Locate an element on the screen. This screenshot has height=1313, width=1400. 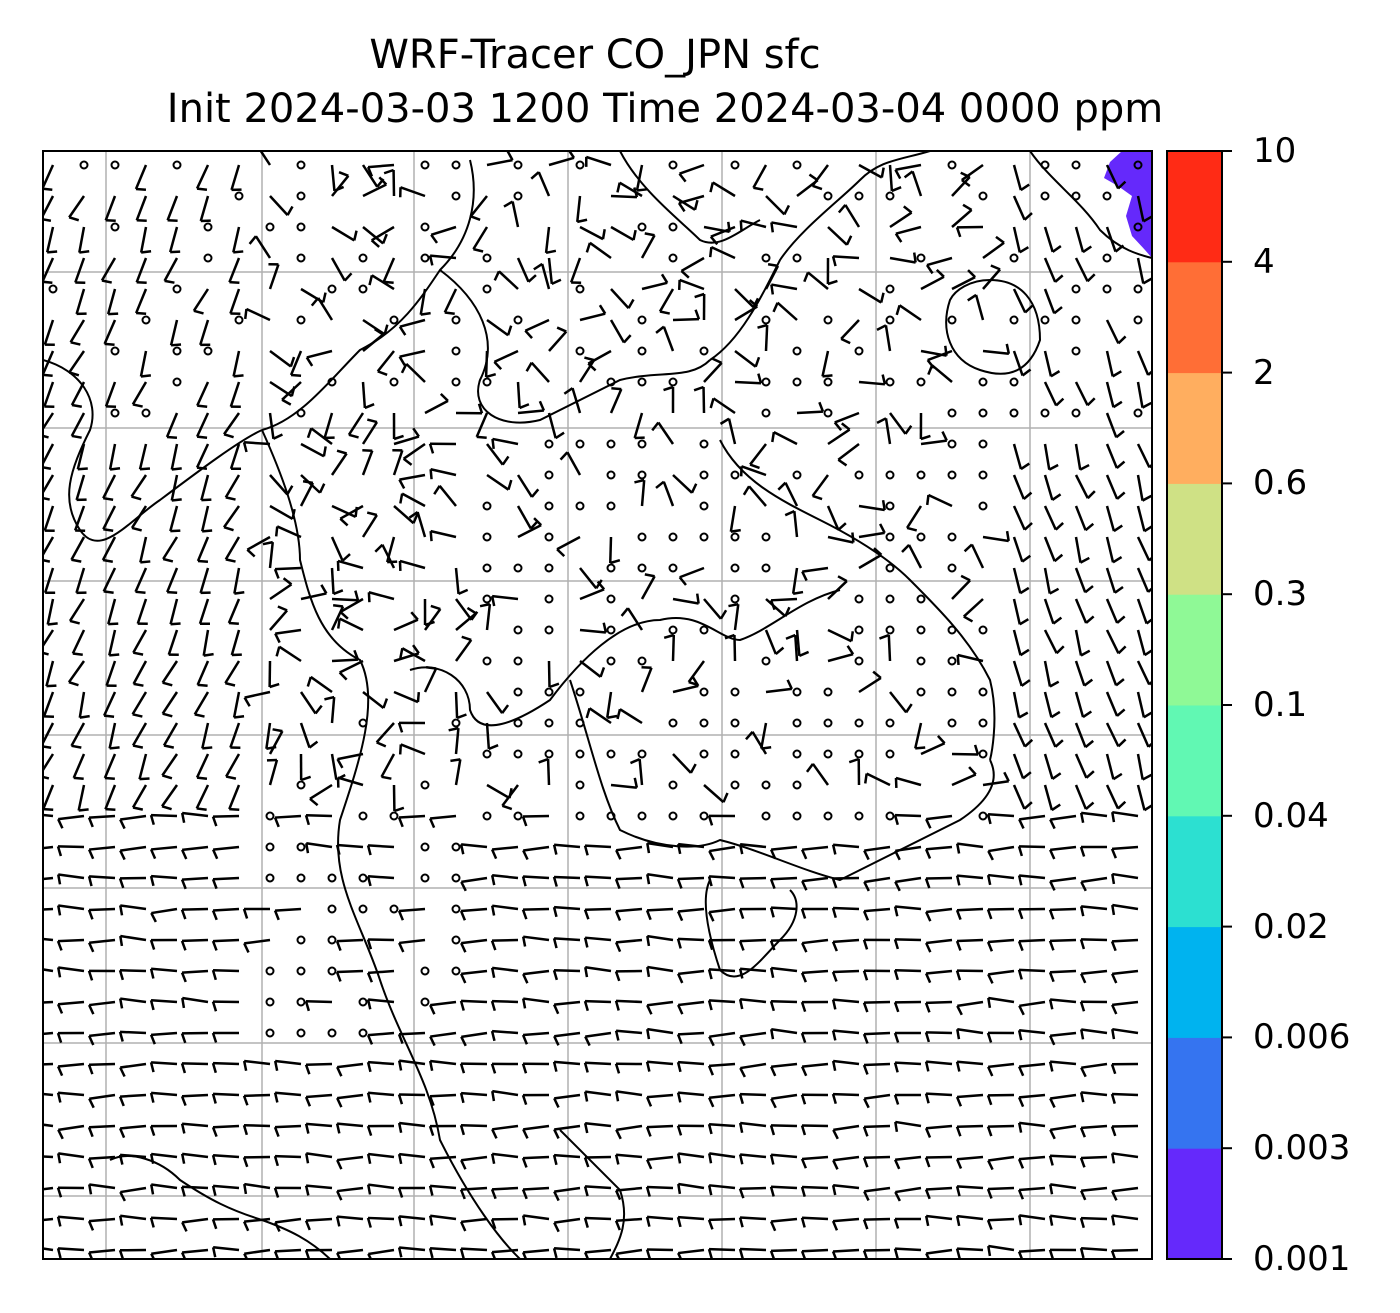
colorbar-segment is located at coordinates (1194, 539).